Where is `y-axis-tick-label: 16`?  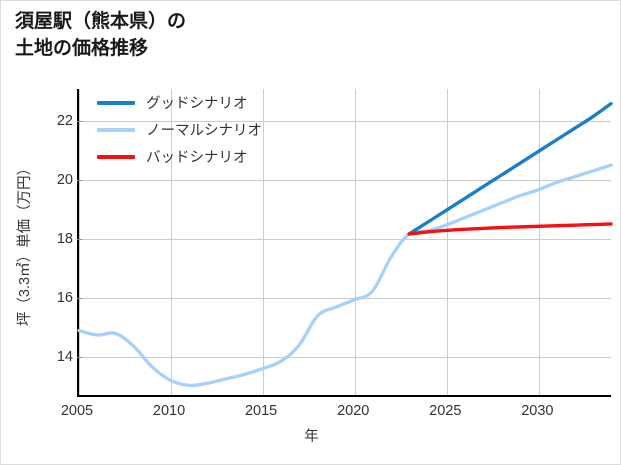
y-axis-tick-label: 16 is located at coordinates (64, 298).